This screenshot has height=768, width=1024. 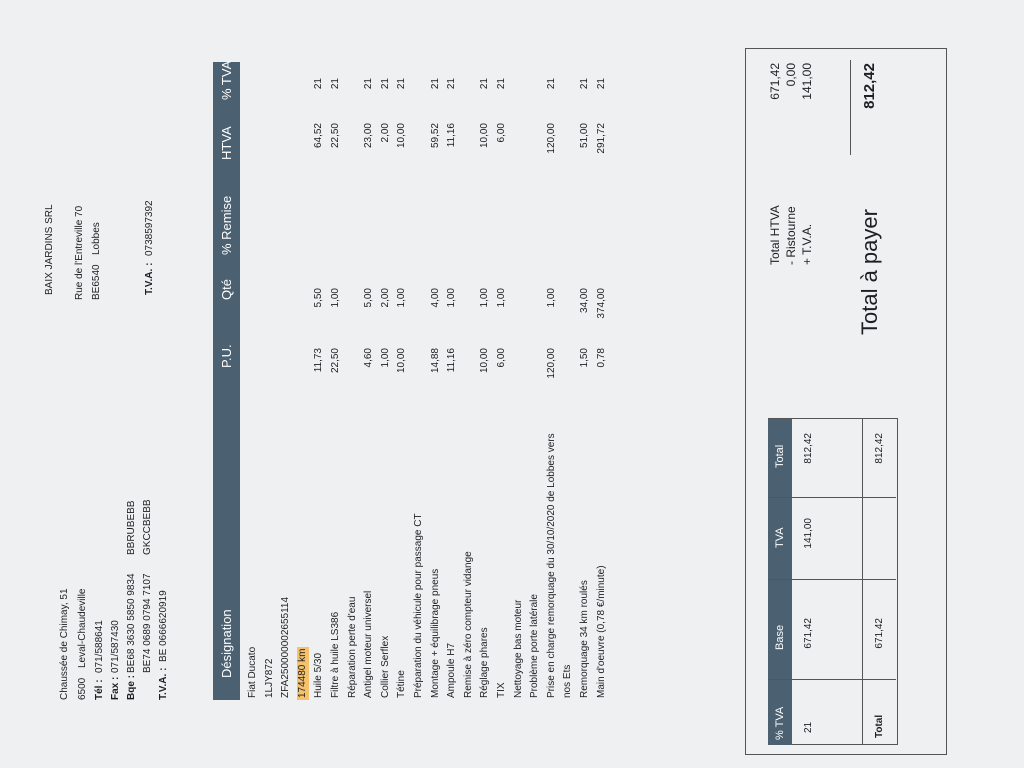 I want to click on label: T.V.A. :, so click(x=149, y=278).